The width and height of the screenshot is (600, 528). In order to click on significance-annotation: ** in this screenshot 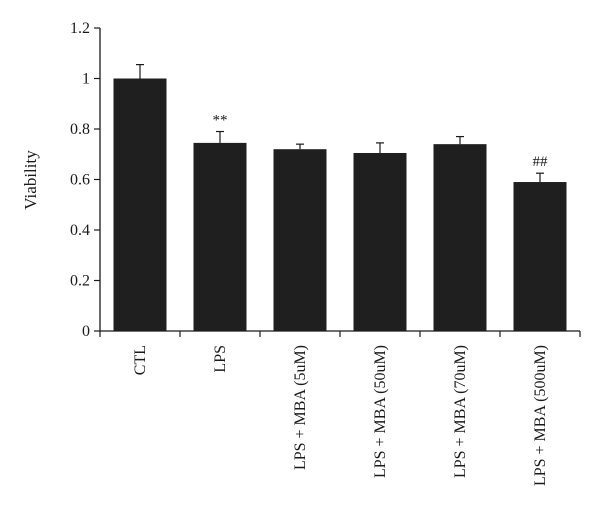, I will do `click(220, 121)`.